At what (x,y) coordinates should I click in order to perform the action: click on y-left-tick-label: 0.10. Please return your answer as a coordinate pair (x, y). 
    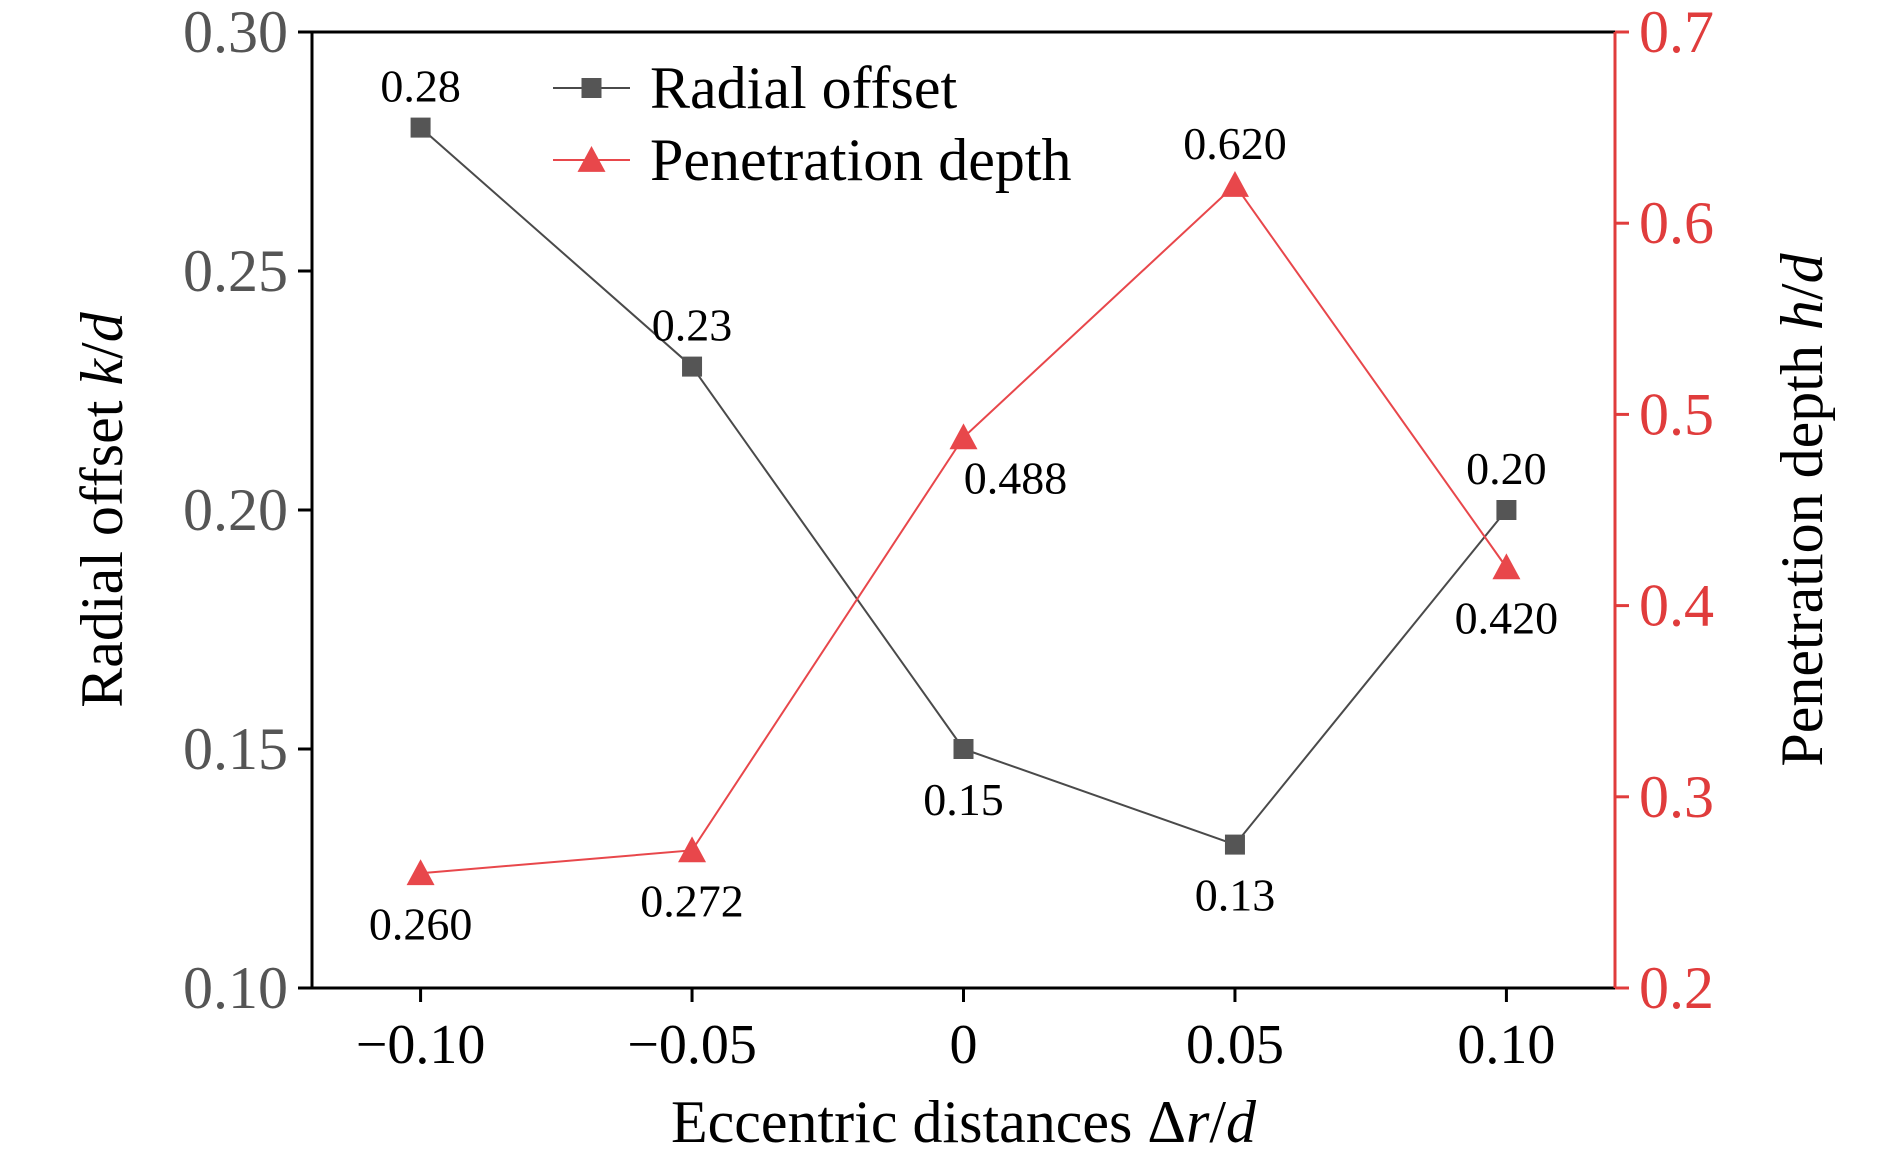
    Looking at the image, I should click on (235, 988).